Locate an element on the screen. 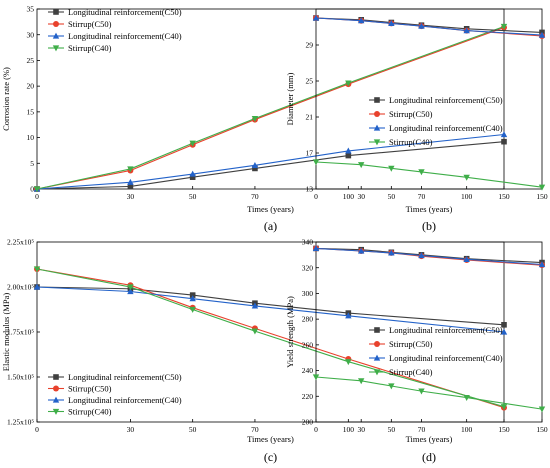 Image resolution: width=550 pixels, height=468 pixels. y-tick-label: 5 is located at coordinates (32, 163).